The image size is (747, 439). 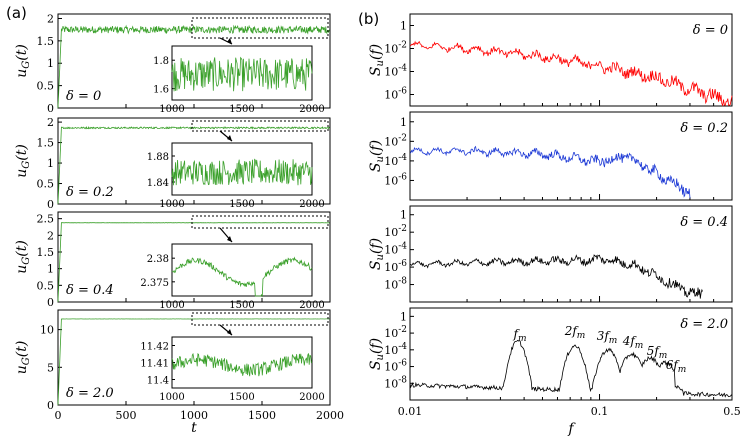 What do you see at coordinates (194, 415) in the screenshot?
I see `x-tick-label: 1000` at bounding box center [194, 415].